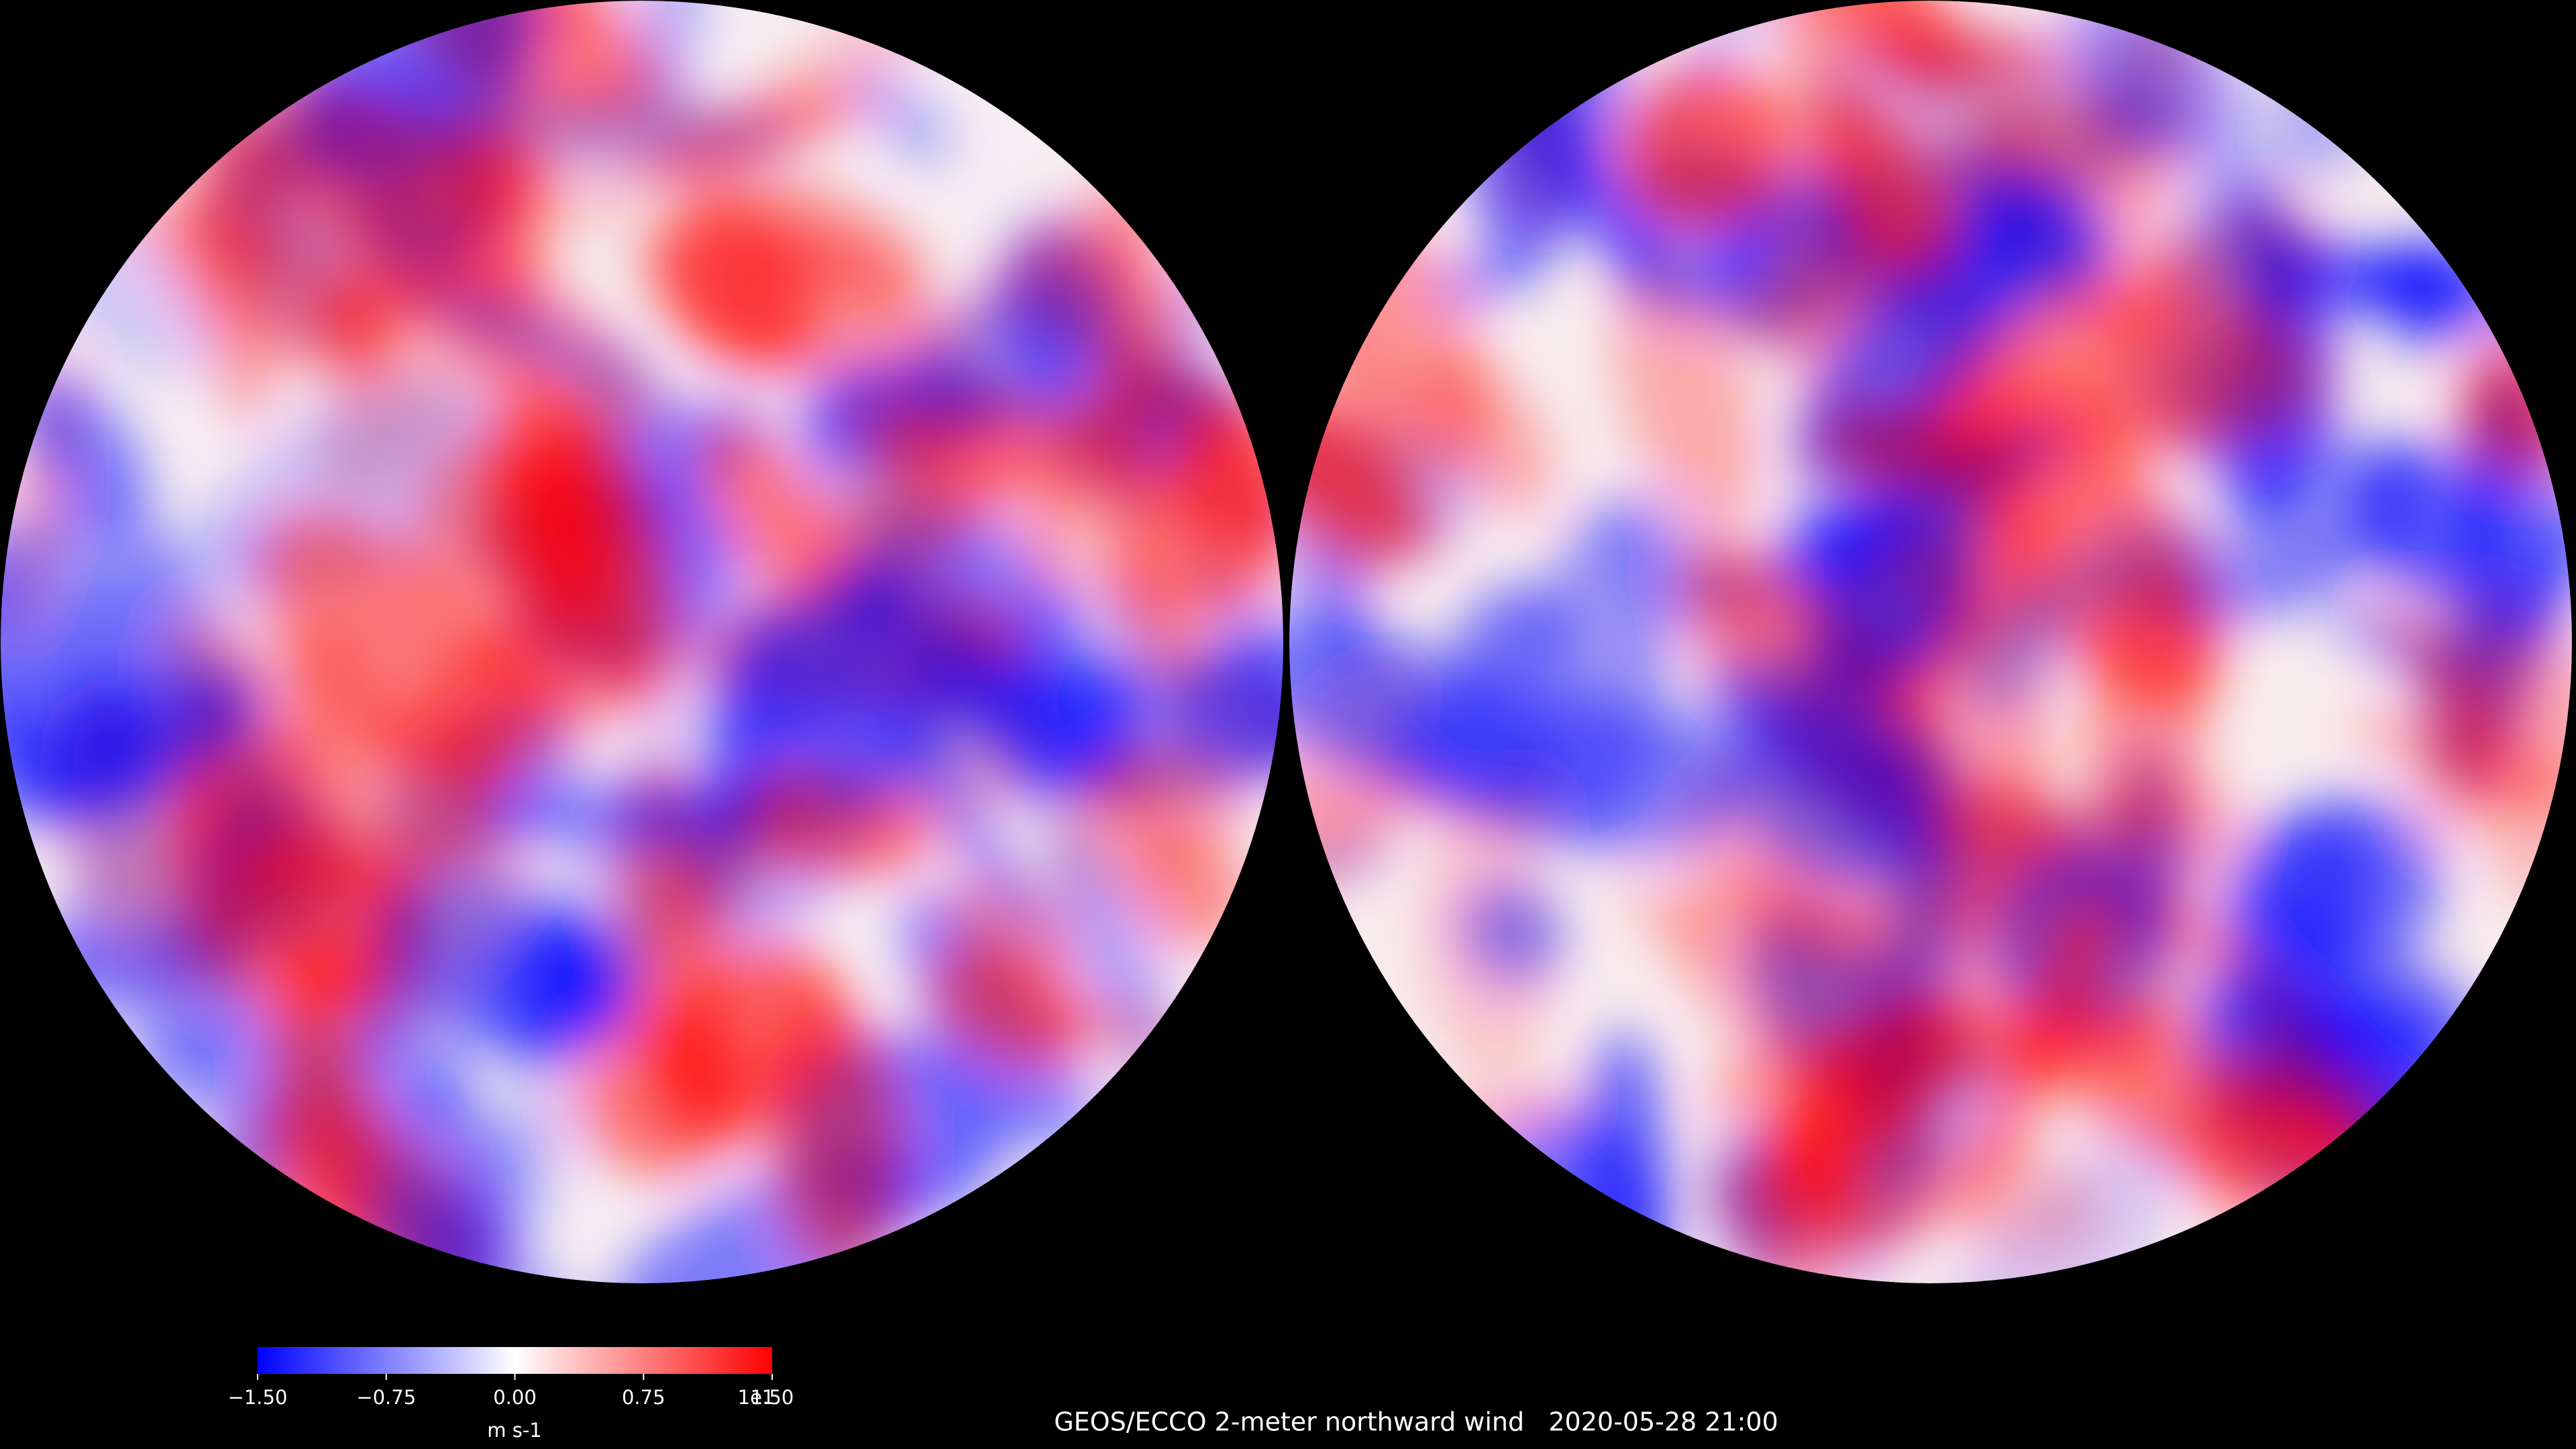 This screenshot has height=1449, width=2576. What do you see at coordinates (258, 1397) in the screenshot?
I see `tick-label: −1.50` at bounding box center [258, 1397].